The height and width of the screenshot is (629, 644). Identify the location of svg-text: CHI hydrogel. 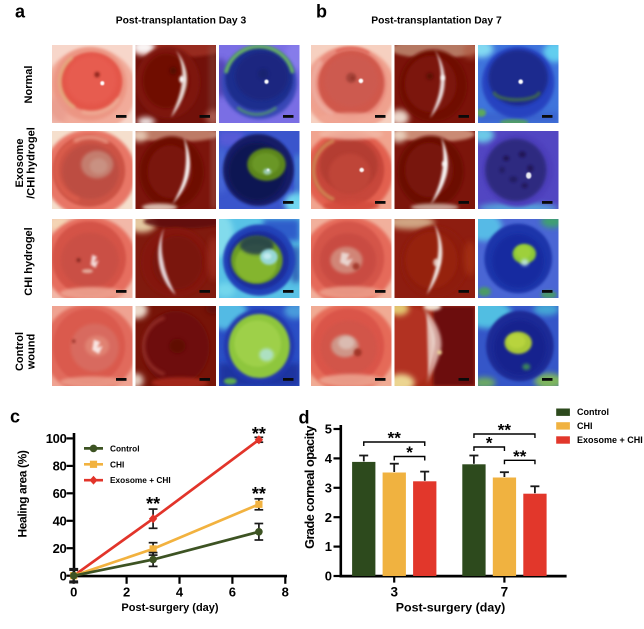
(29, 261).